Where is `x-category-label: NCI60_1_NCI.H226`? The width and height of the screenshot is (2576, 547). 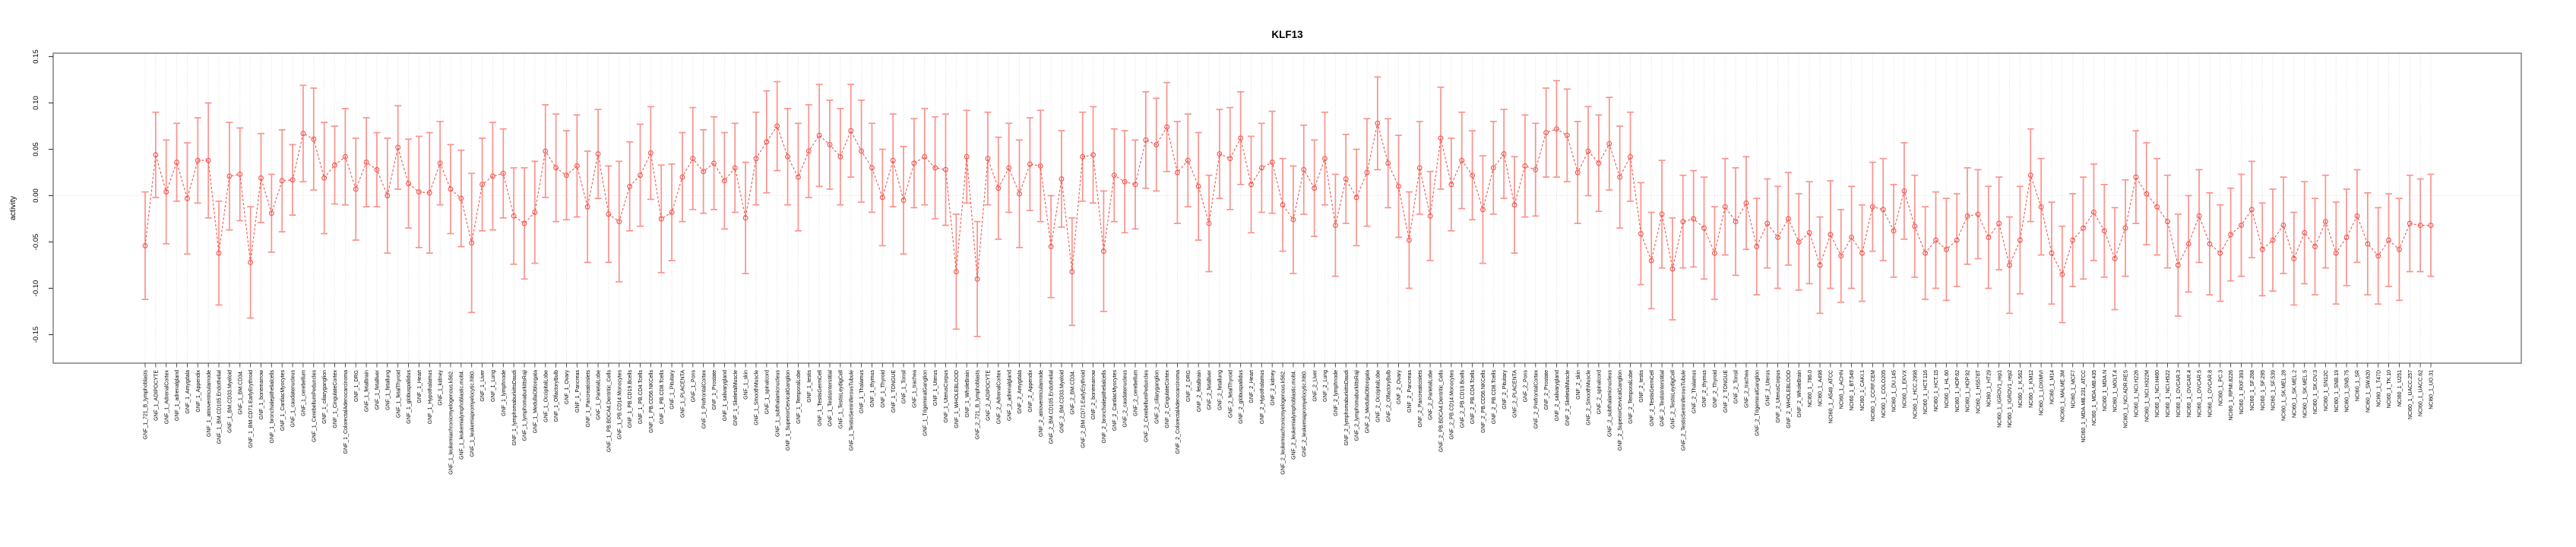 x-category-label: NCI60_1_NCI.H226 is located at coordinates (2136, 393).